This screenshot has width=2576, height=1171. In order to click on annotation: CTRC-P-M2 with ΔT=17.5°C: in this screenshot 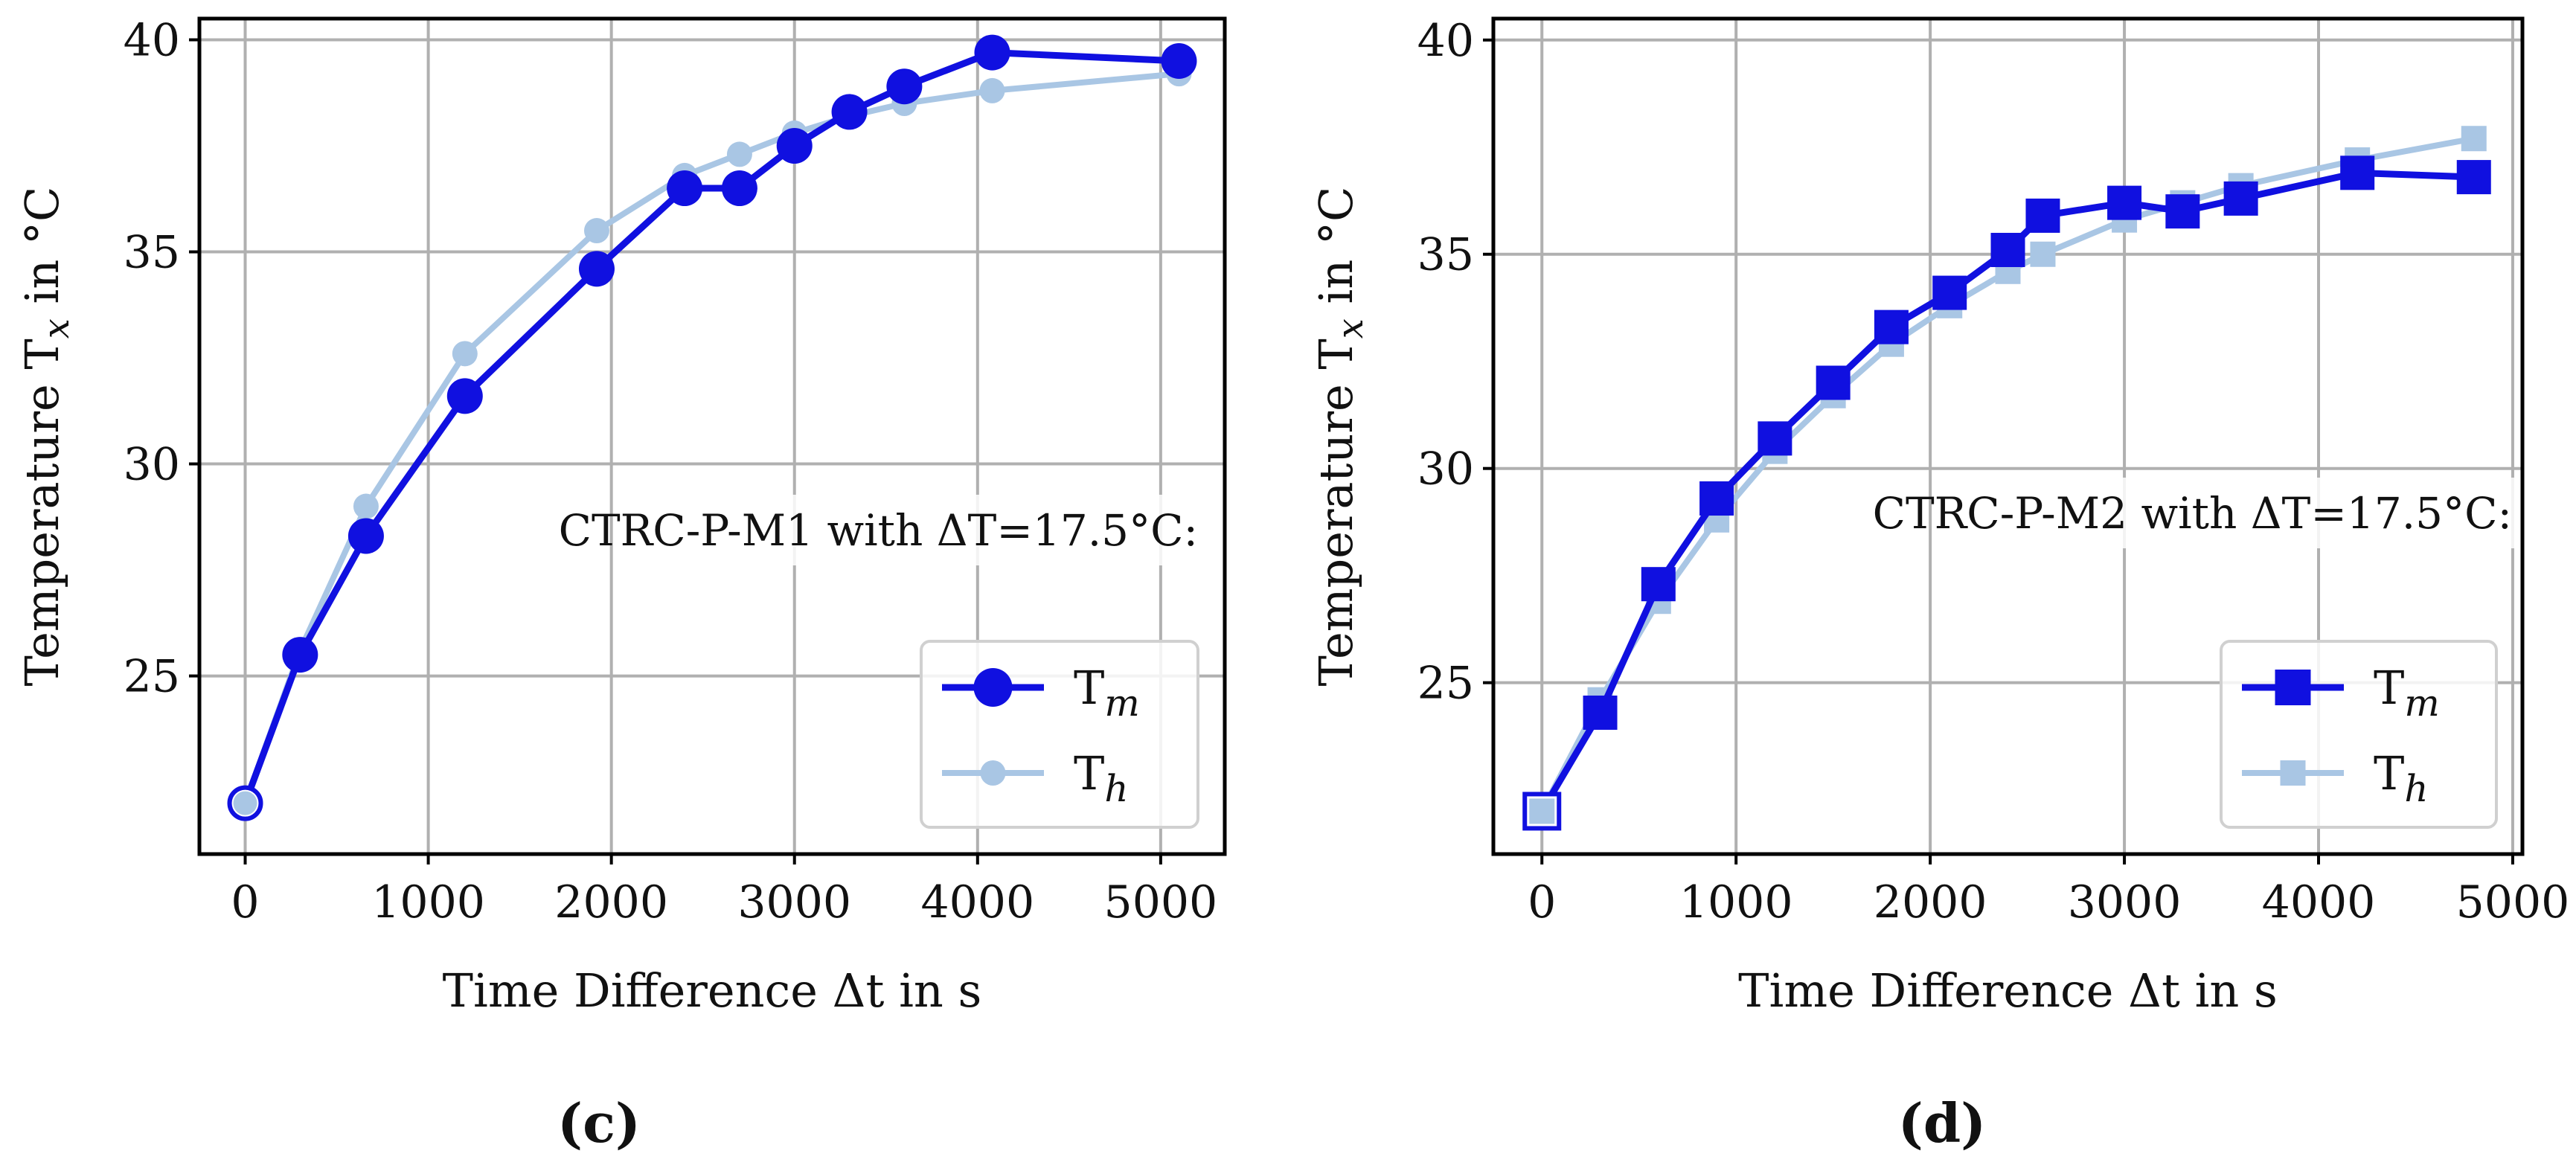, I will do `click(2197, 513)`.